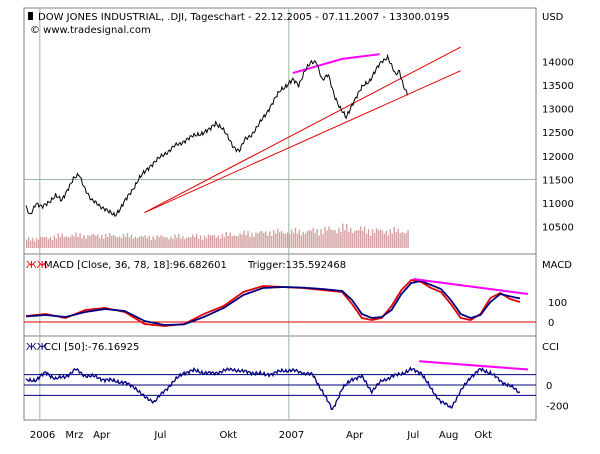 The image size is (600, 454). What do you see at coordinates (558, 204) in the screenshot?
I see `price-y-tick: 11000` at bounding box center [558, 204].